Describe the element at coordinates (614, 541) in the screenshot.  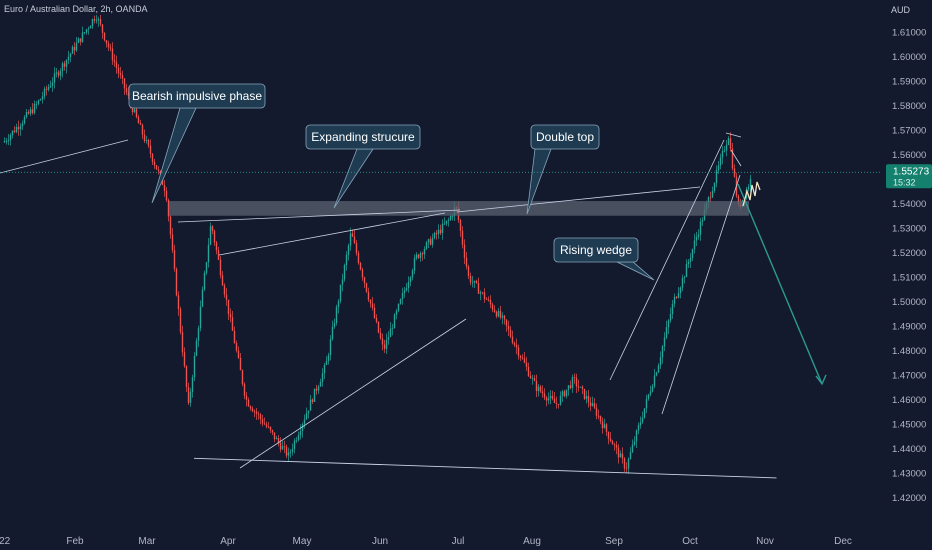
I see `time-tick-label: Sep` at that location.